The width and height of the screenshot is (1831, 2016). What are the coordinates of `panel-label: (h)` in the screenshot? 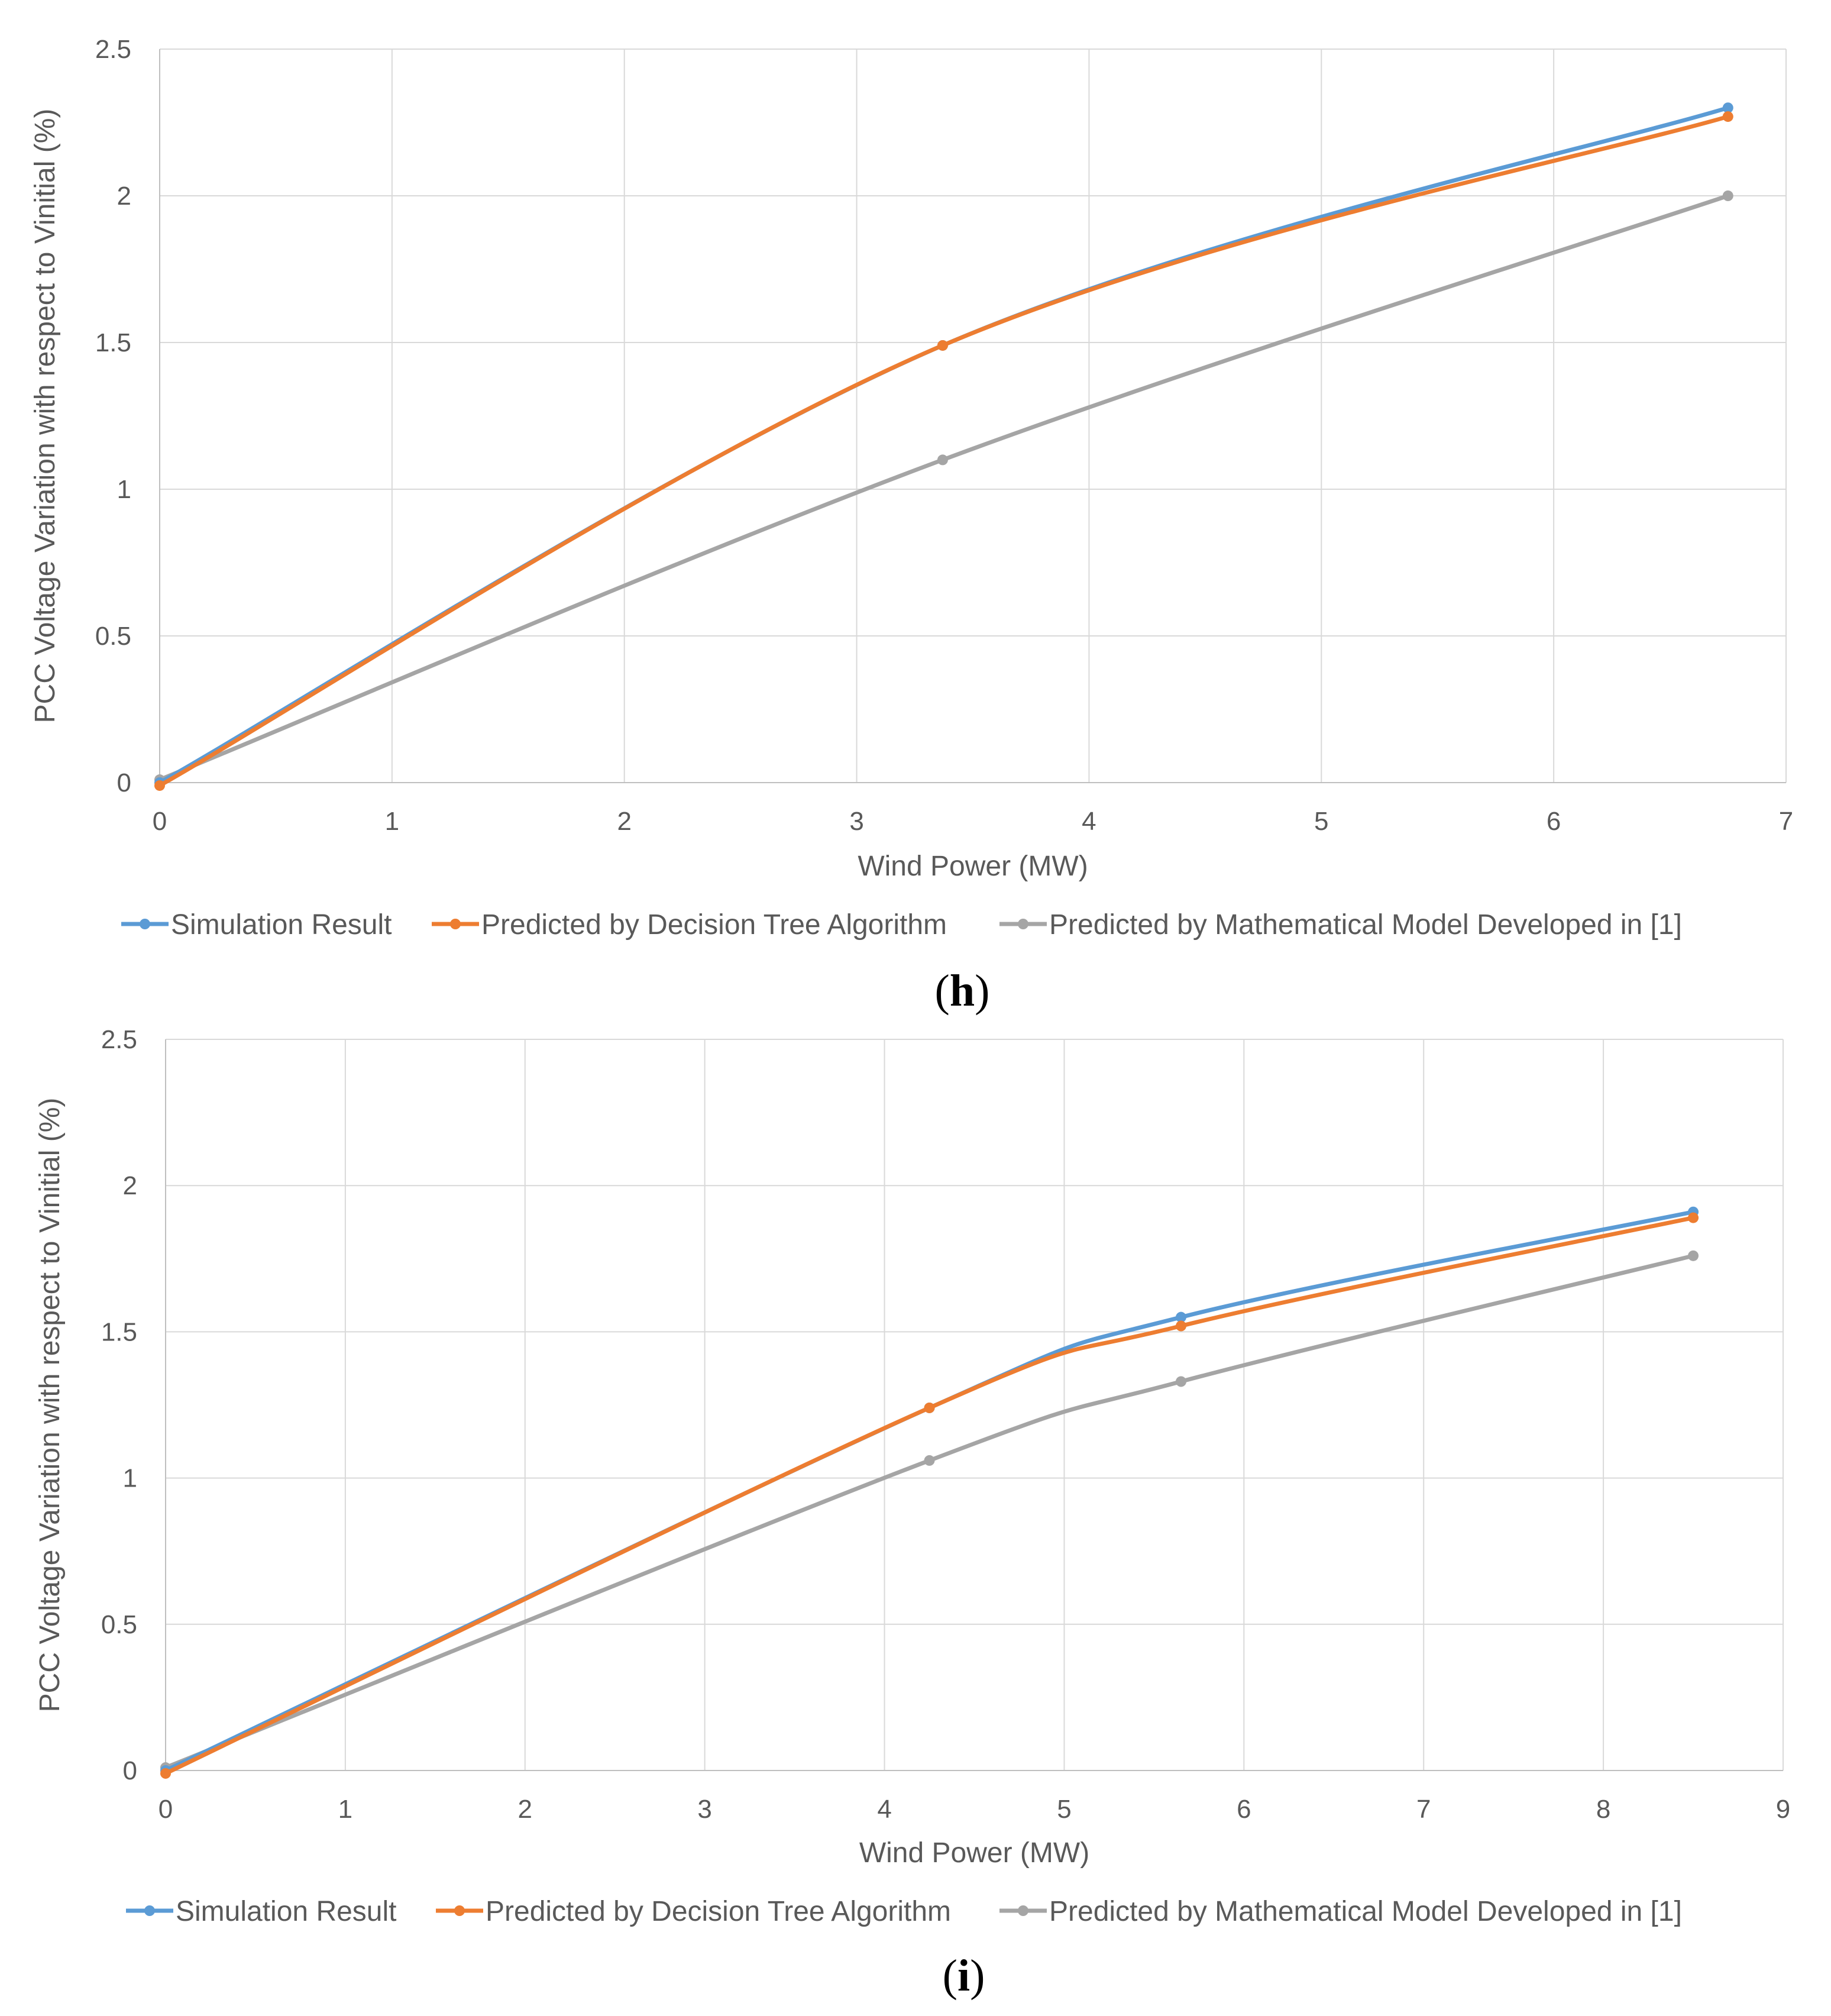 It's located at (962, 991).